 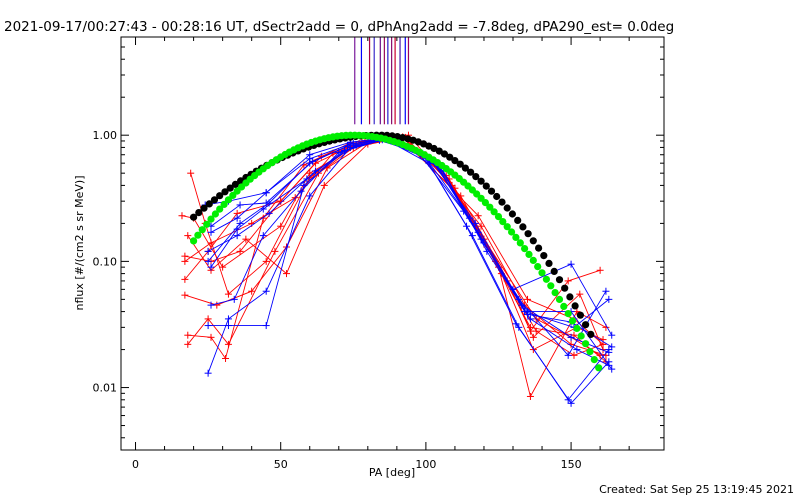 I want to click on x-tick-label: 150, so click(x=571, y=464).